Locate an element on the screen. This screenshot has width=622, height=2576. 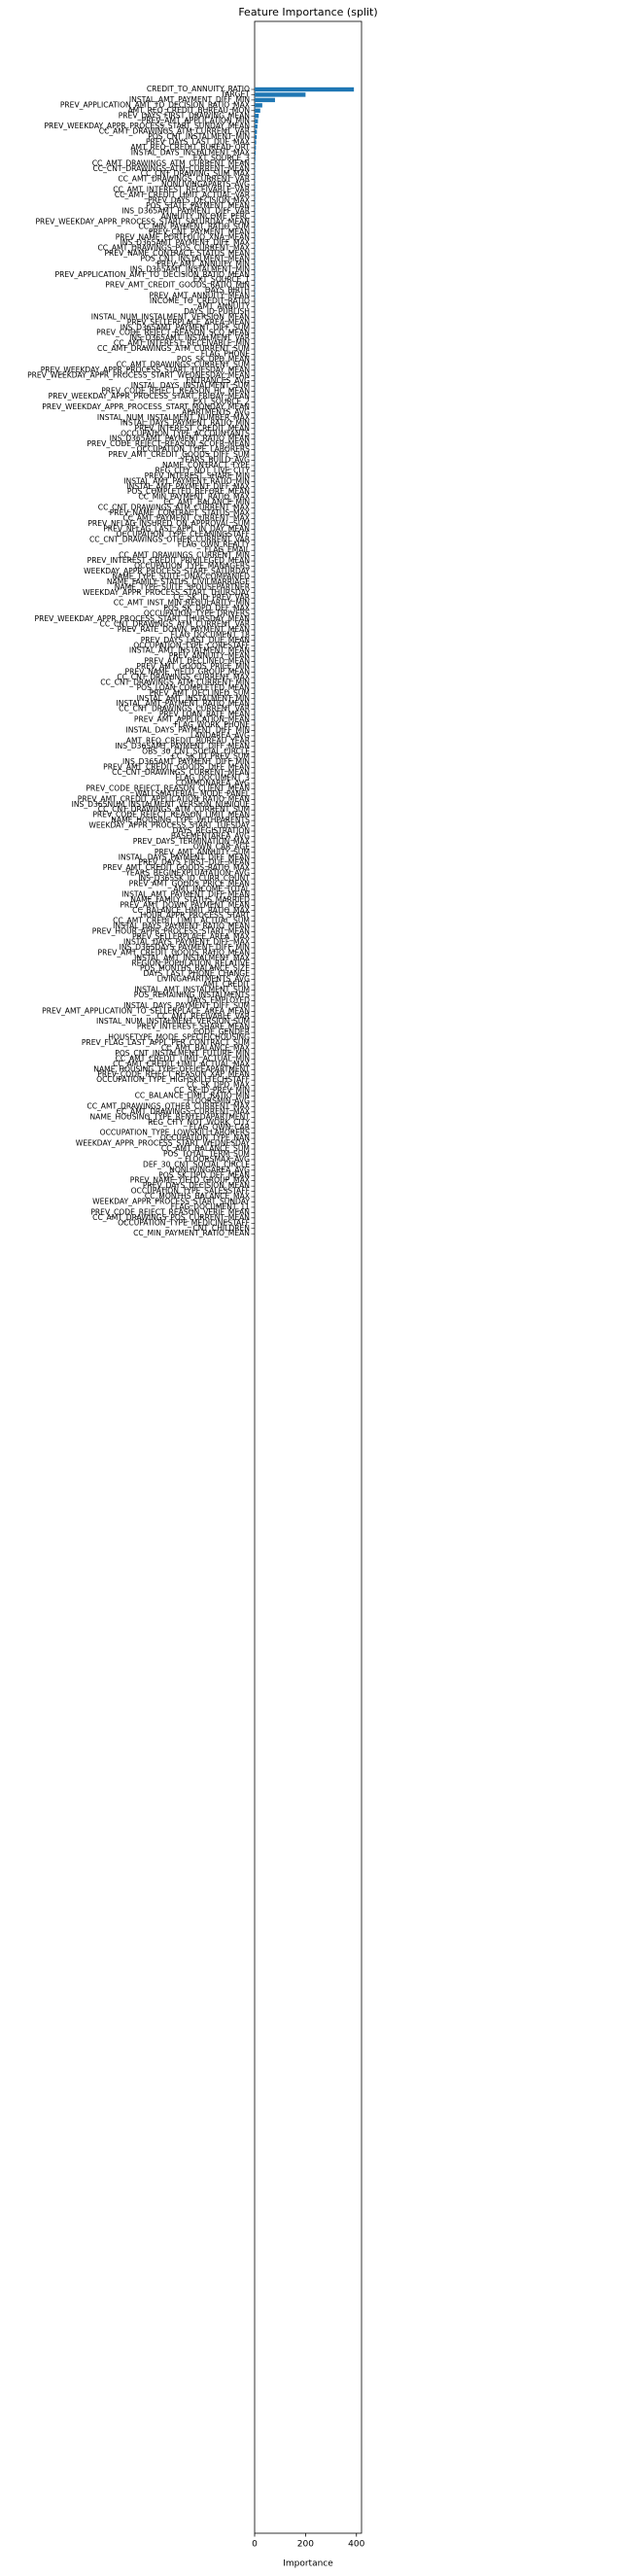
y-tick-label: INSTAL_AMT_INSTALMENT_MAX is located at coordinates (192, 958).